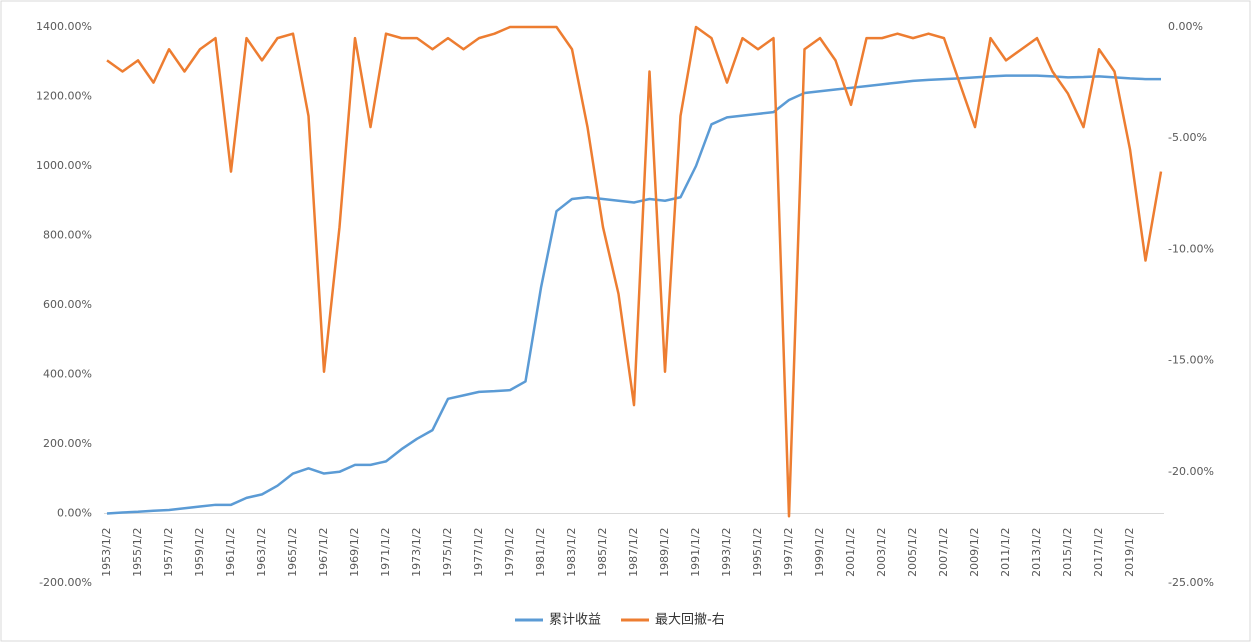 This screenshot has width=1251, height=642. I want to click on legend-label: 最大回撤-右, so click(690, 620).